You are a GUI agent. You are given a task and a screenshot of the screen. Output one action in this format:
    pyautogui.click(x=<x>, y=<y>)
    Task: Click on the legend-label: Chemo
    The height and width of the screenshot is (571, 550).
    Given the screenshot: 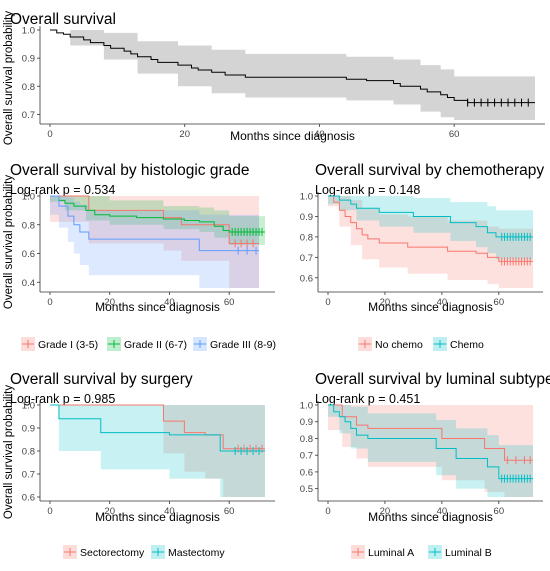 What is the action you would take?
    pyautogui.click(x=467, y=345)
    